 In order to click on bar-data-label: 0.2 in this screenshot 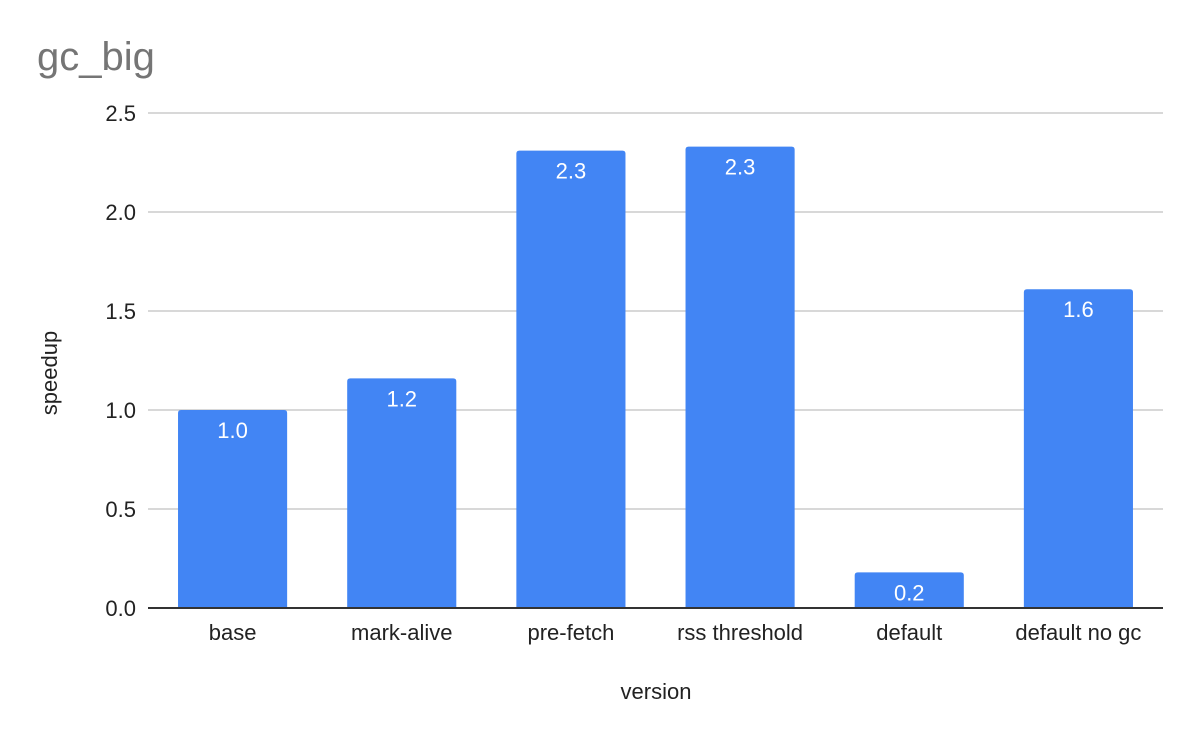, I will do `click(909, 592)`.